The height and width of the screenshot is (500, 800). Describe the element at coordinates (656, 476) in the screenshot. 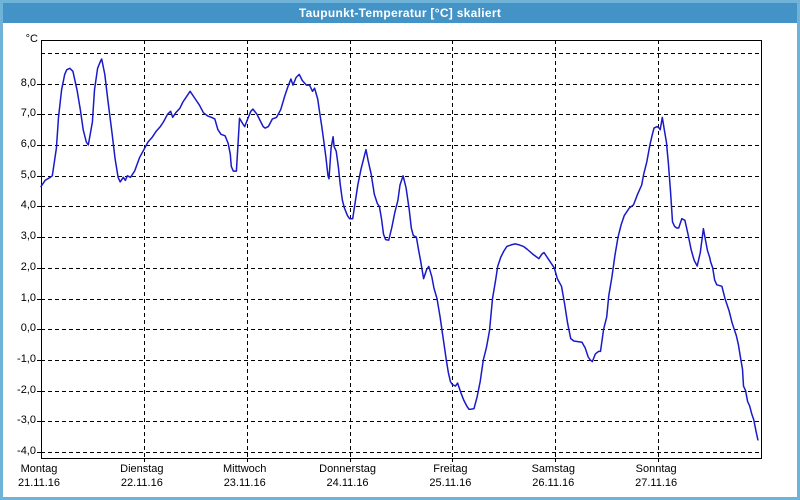

I see `x-day-label: Sonntag 27.11.16` at that location.